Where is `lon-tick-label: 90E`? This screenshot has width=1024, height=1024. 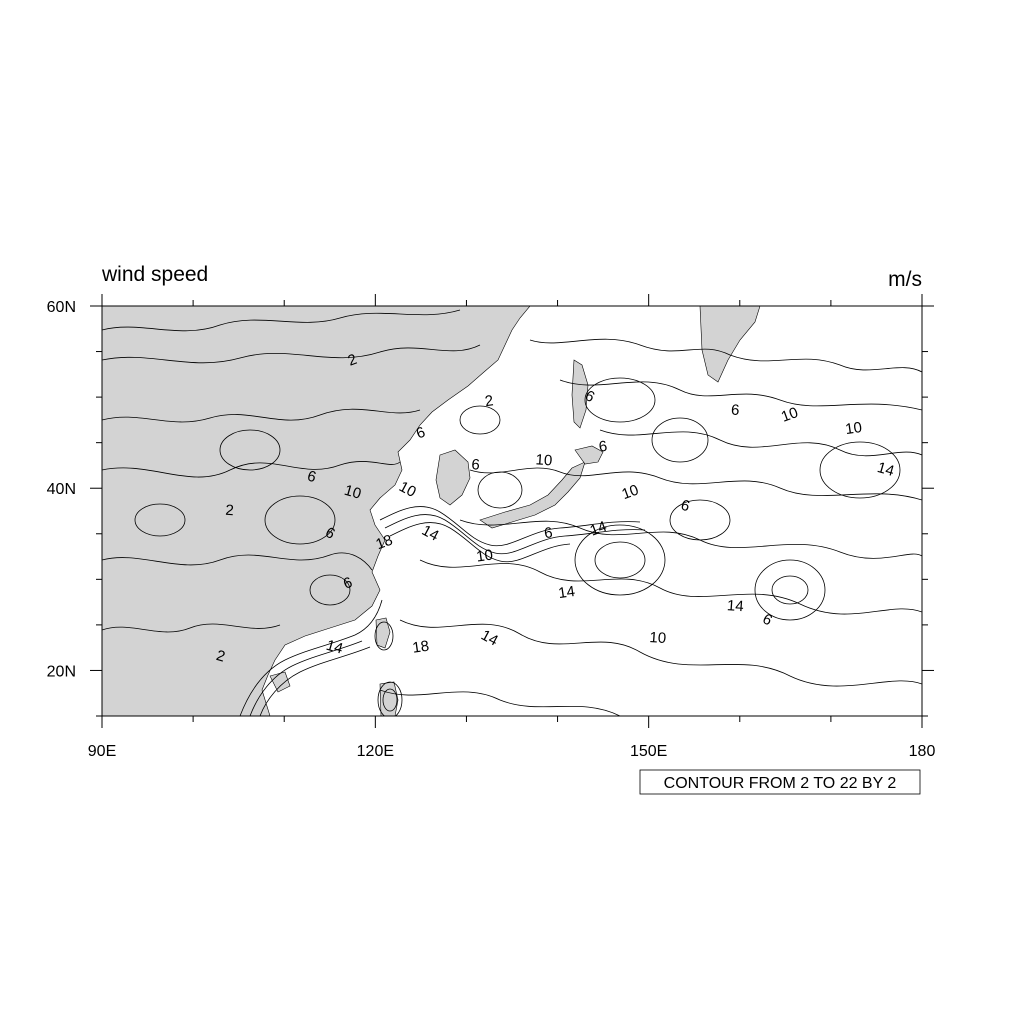 lon-tick-label: 90E is located at coordinates (102, 751).